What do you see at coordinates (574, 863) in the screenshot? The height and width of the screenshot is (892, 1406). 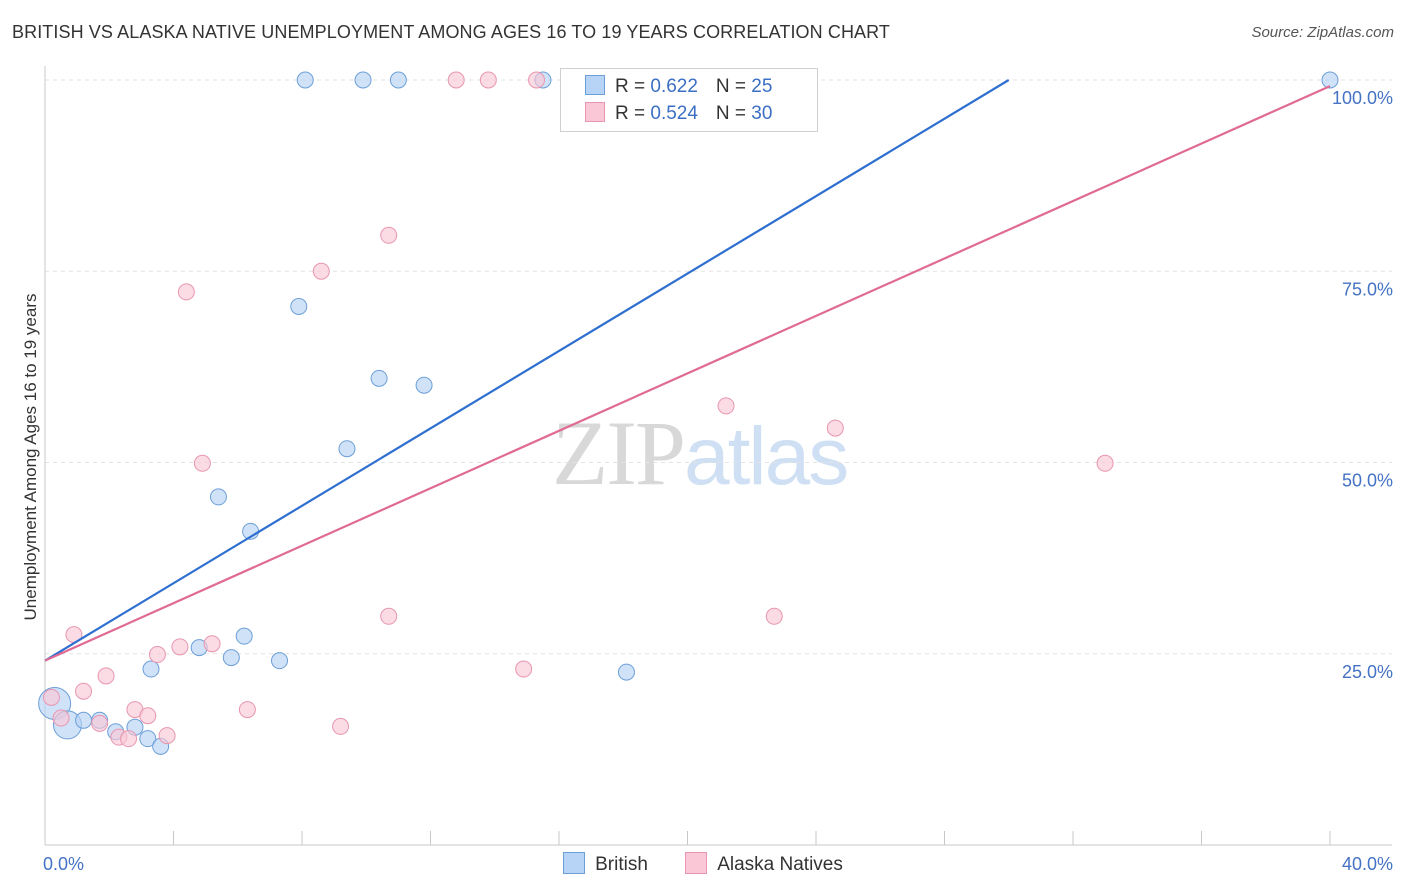 I see `legend-swatch-british-bottom` at bounding box center [574, 863].